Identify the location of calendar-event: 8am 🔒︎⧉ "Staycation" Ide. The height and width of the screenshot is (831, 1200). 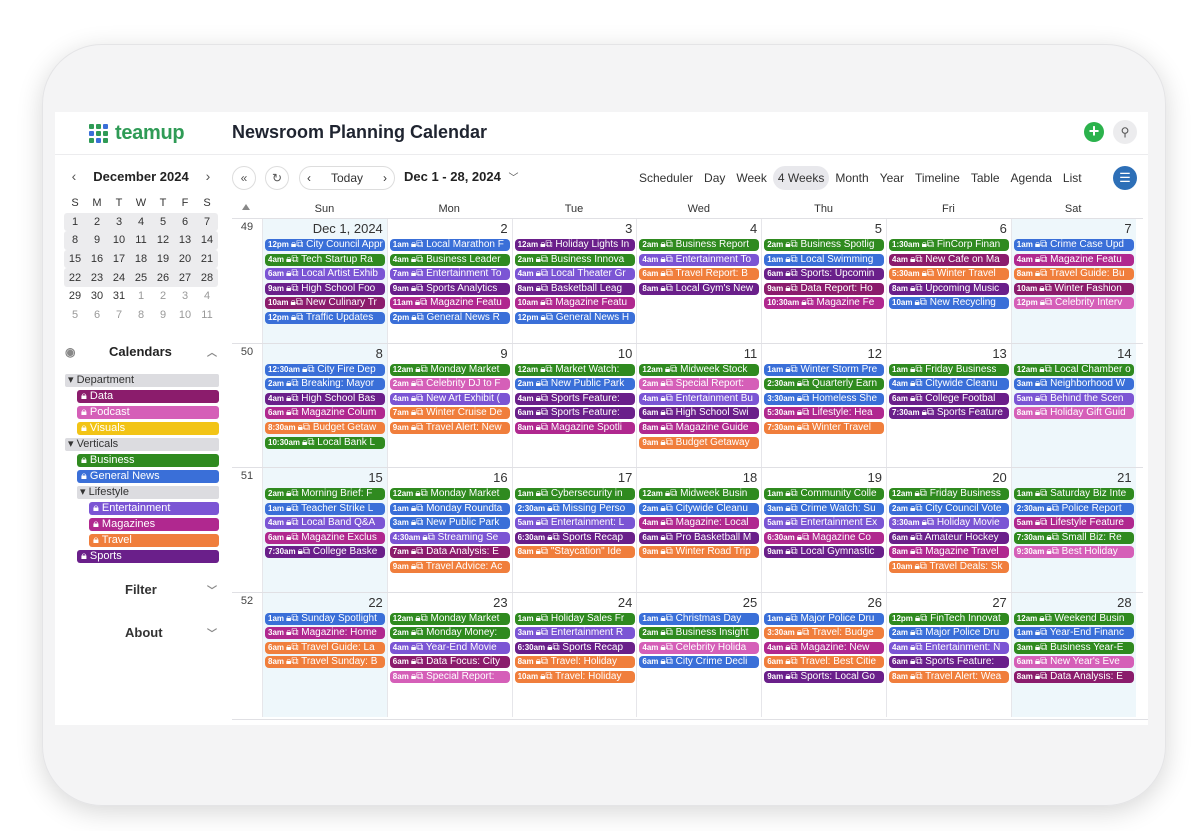
(574, 552).